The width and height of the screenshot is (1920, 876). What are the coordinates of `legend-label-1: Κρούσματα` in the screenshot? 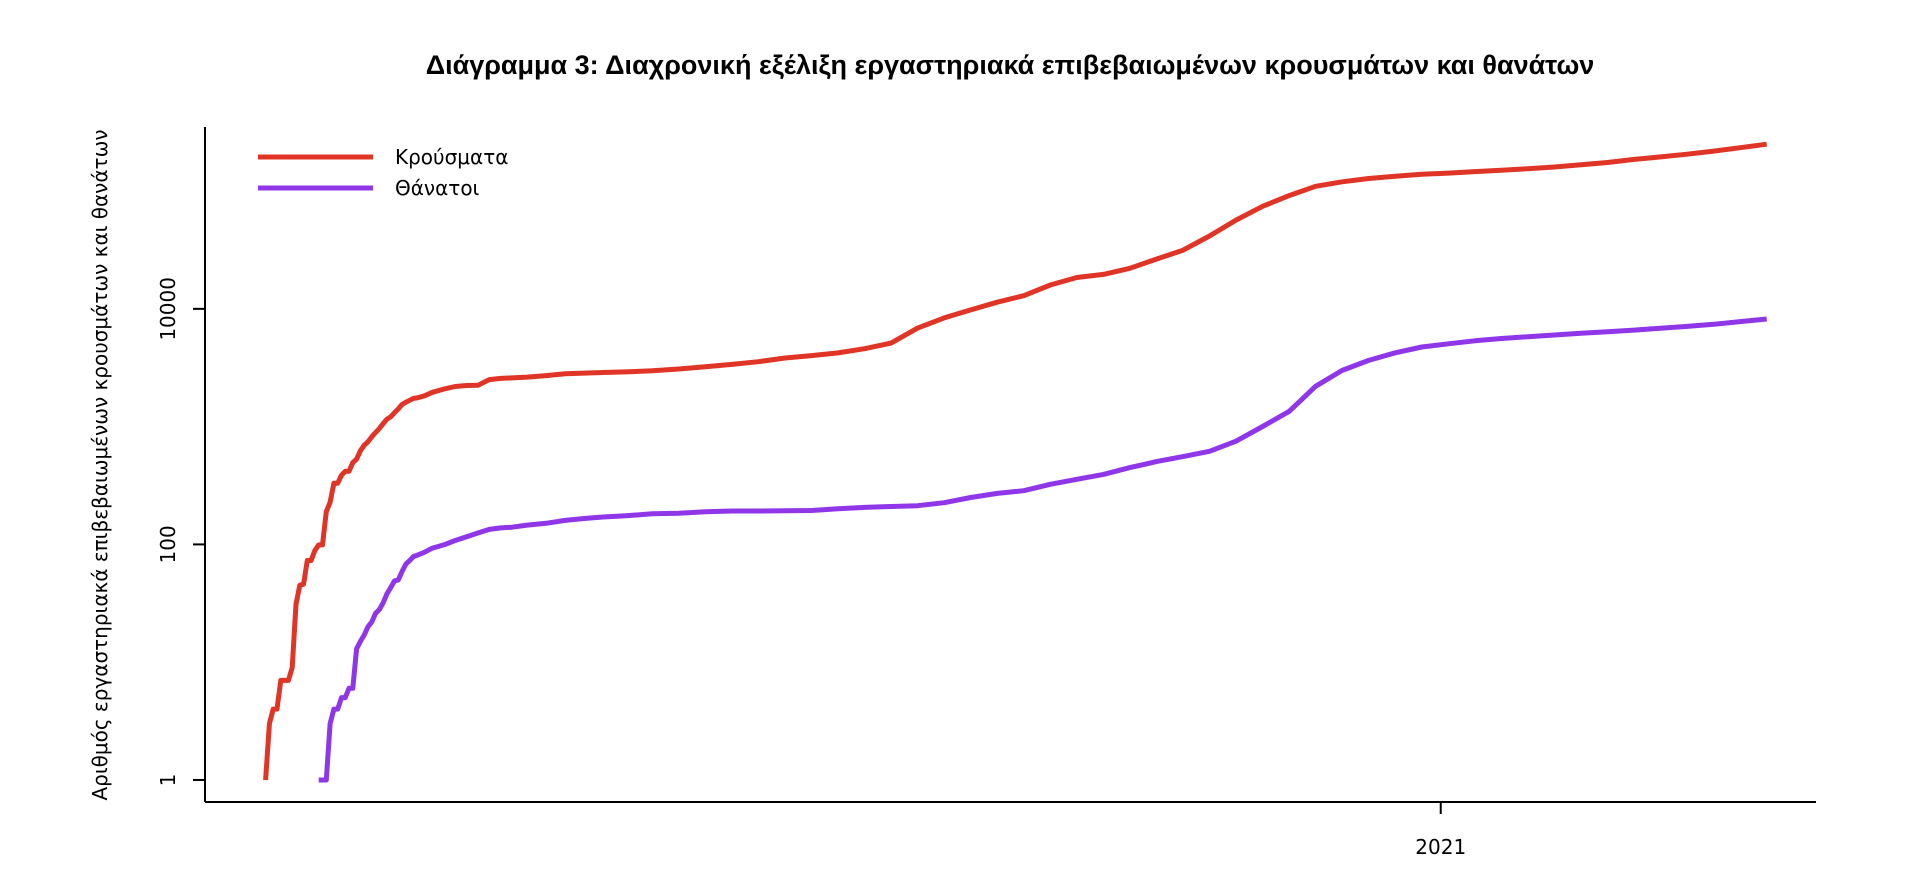 It's located at (451, 157).